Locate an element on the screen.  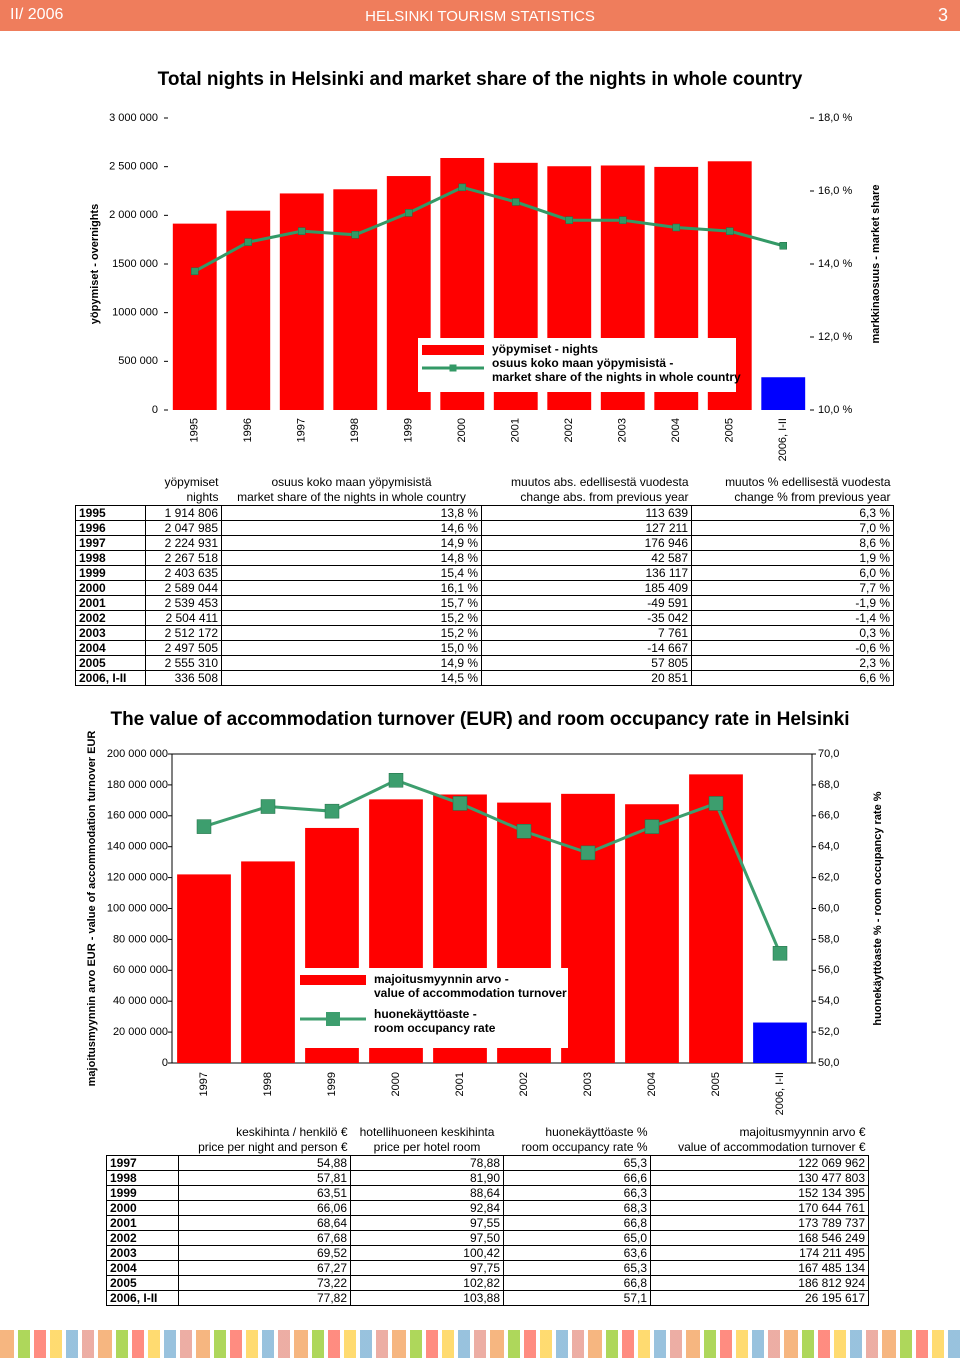
table-cell: 2004 is located at coordinates (110, 648).